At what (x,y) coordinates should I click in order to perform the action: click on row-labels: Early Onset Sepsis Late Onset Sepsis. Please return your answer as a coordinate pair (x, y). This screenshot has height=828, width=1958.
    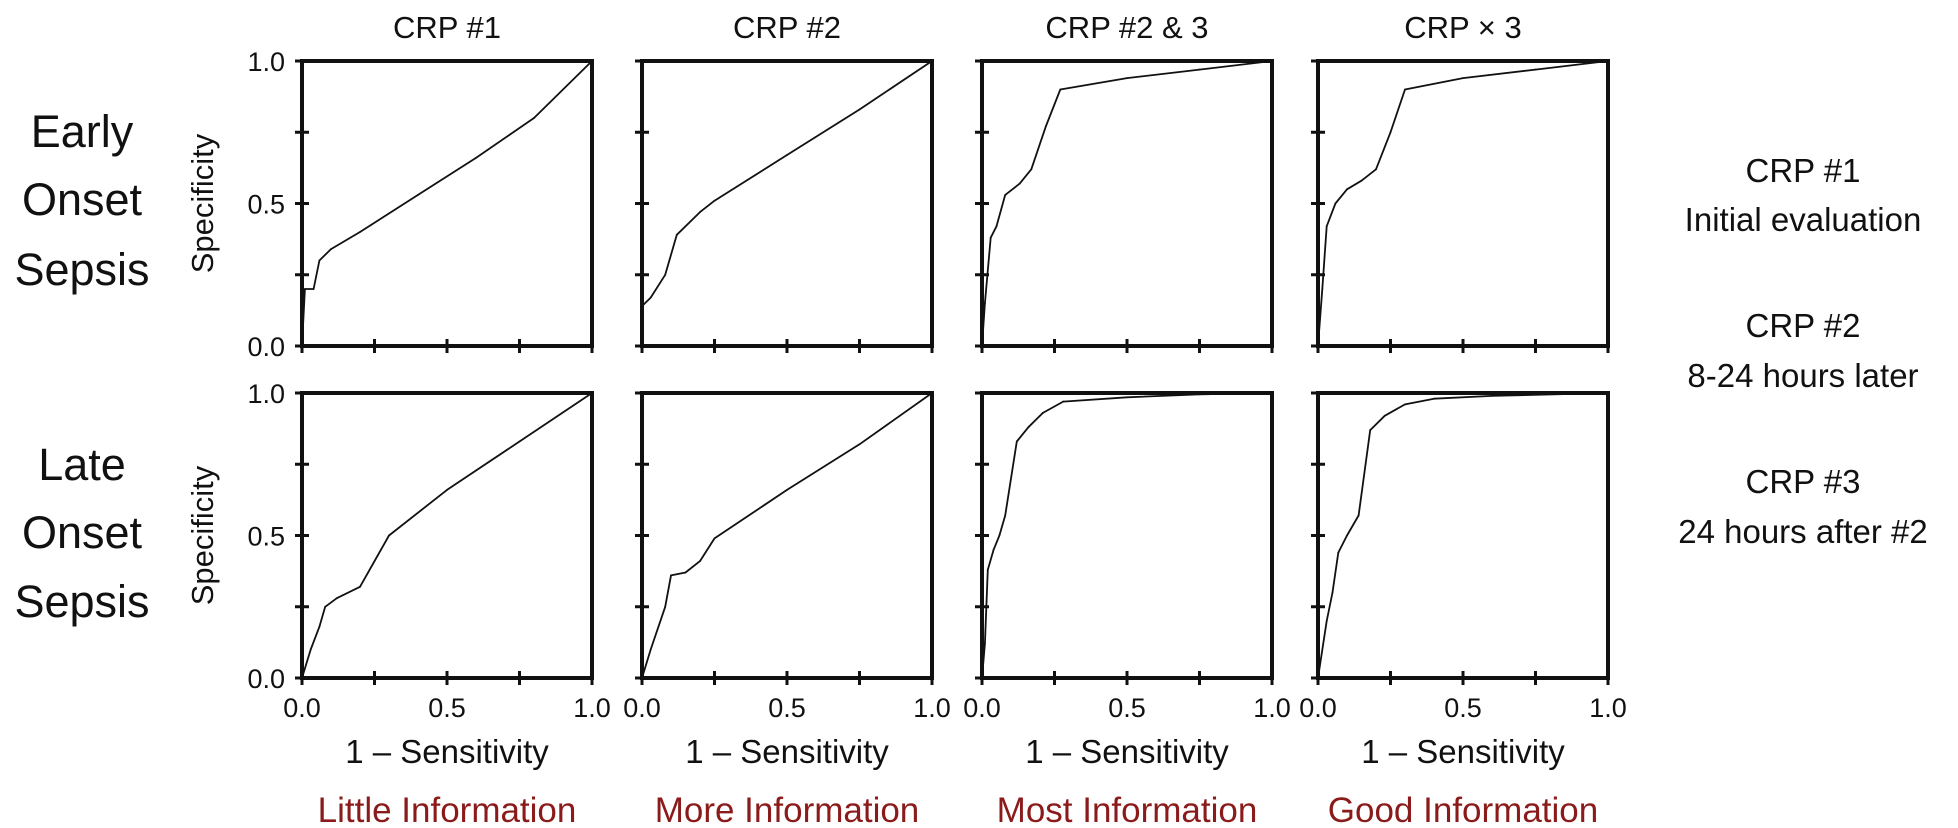
    Looking at the image, I should click on (81, 366).